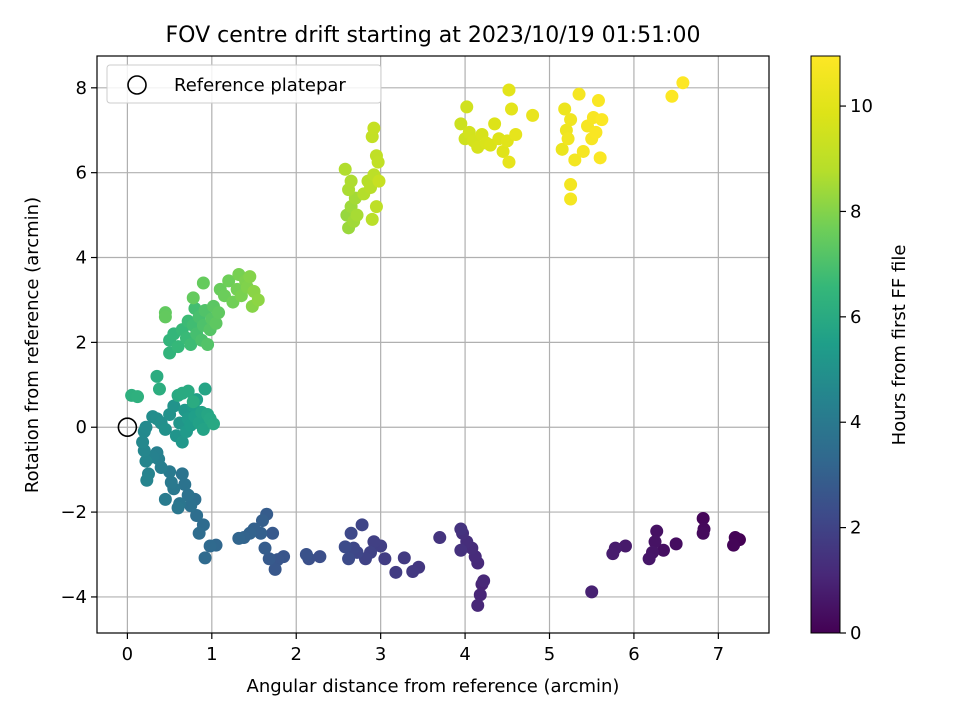 This screenshot has width=960, height=720. I want to click on y-tick-label: 6, so click(81, 173).